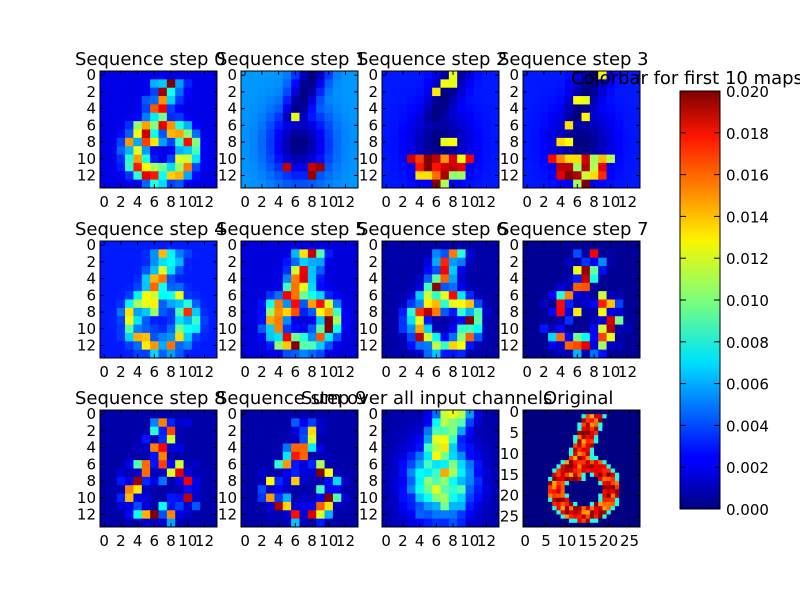 The height and width of the screenshot is (600, 800). I want to click on colorbar-tick-label: 0.000, so click(747, 510).